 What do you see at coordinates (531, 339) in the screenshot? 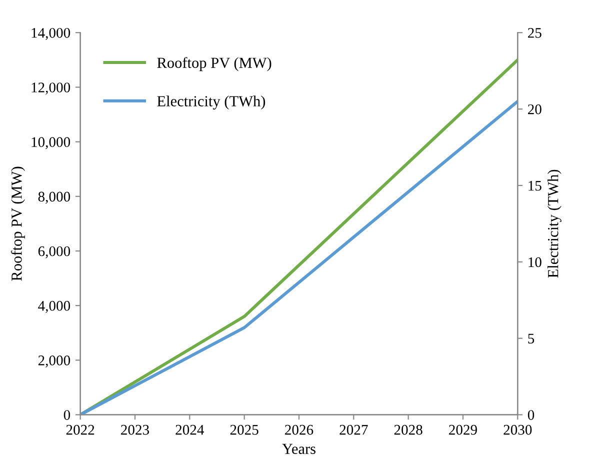
I see `y2-tick-label: 5` at bounding box center [531, 339].